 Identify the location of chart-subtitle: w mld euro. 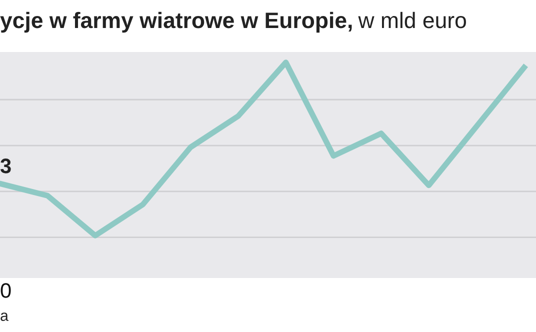
(412, 20).